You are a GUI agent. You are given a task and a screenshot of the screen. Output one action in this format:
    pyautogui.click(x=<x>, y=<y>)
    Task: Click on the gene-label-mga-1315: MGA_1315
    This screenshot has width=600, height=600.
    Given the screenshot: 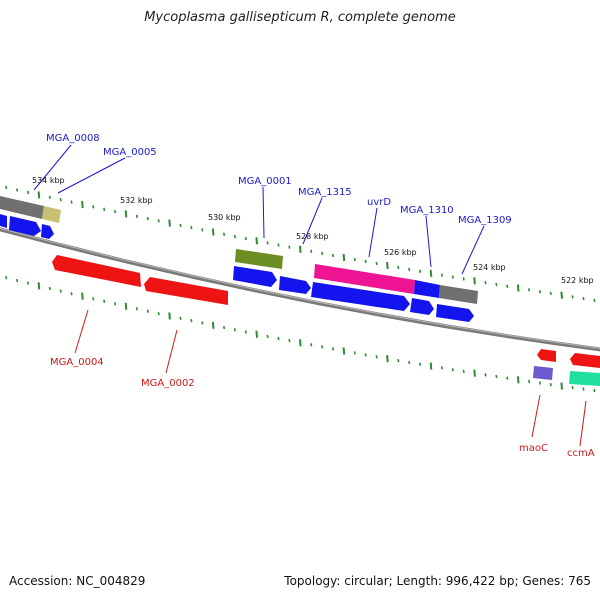 What is the action you would take?
    pyautogui.click(x=325, y=192)
    